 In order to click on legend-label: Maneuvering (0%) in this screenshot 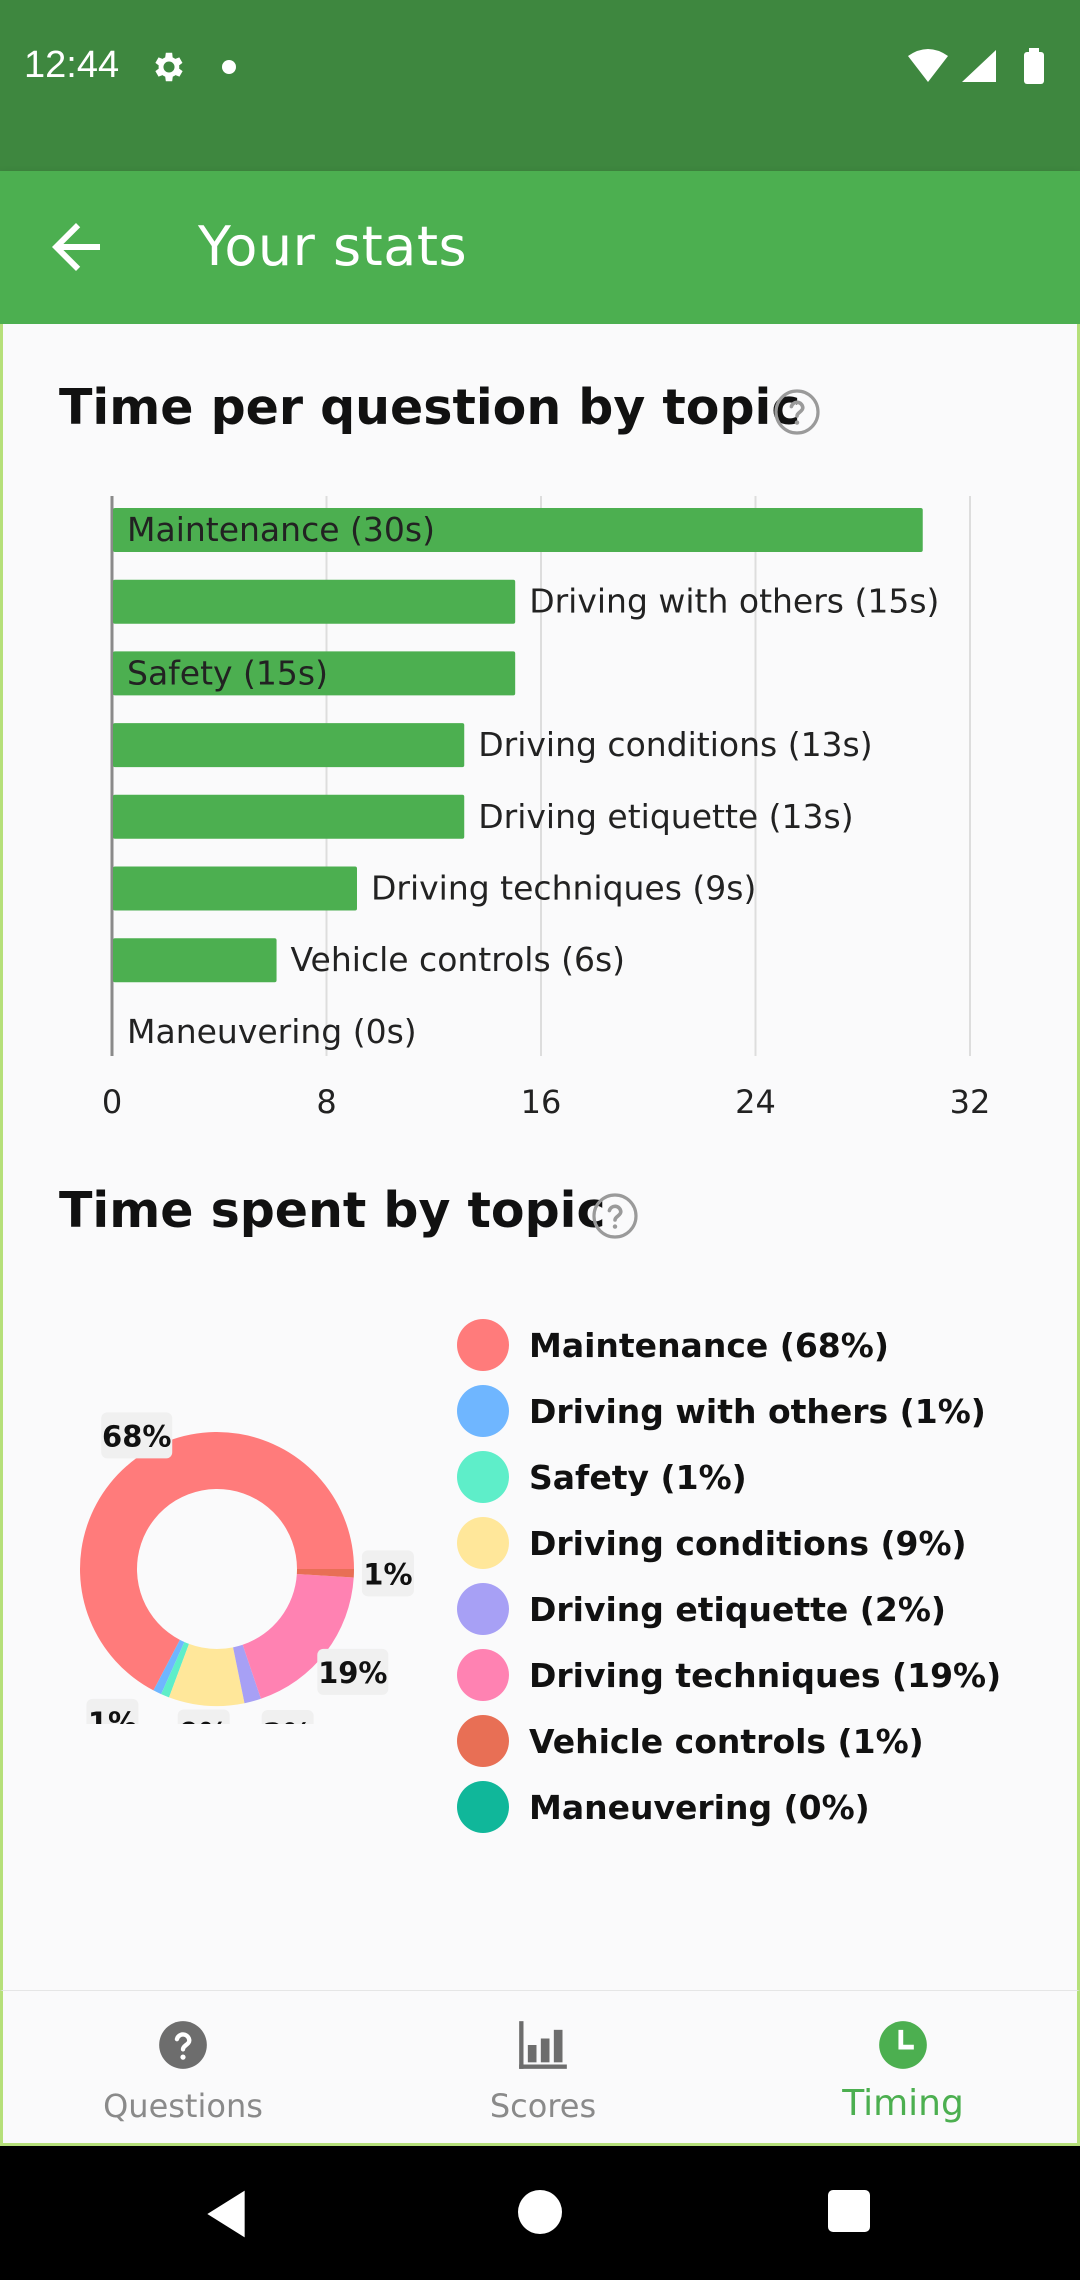, I will do `click(699, 1807)`.